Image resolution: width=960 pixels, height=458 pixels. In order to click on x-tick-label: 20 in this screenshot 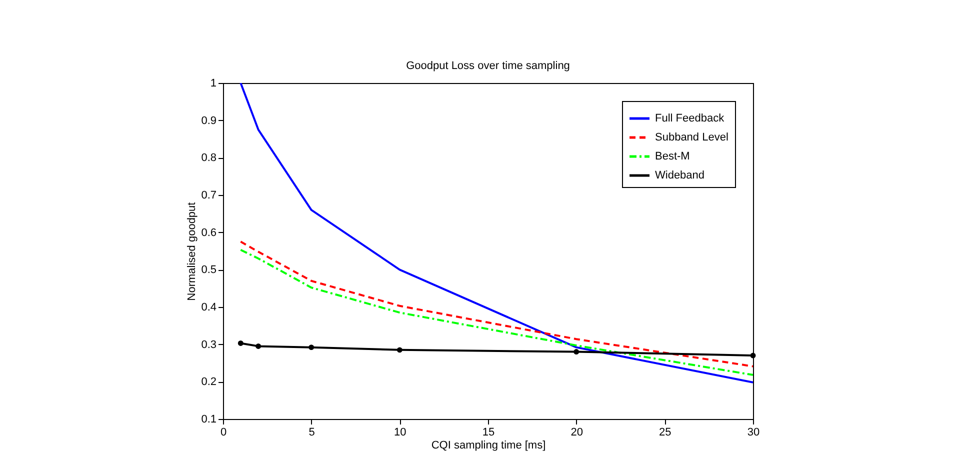, I will do `click(576, 432)`.